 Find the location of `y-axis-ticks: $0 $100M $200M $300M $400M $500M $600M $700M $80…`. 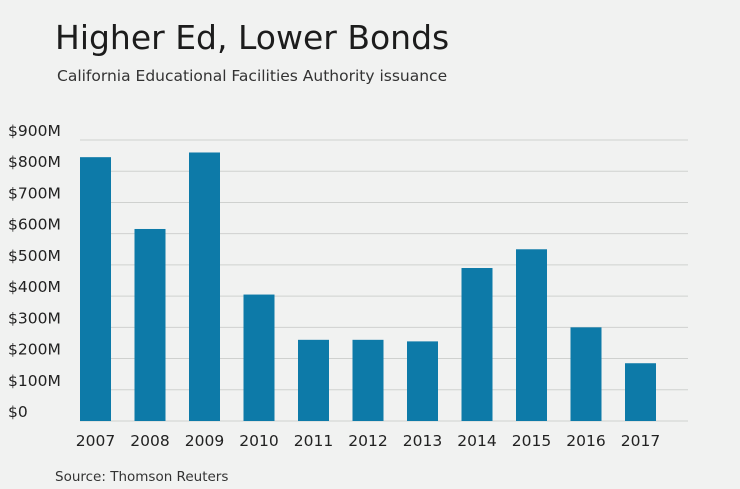

y-axis-ticks: $0 $100M $200M $300M $400M $500M $600M $700M $80… is located at coordinates (34, 271).